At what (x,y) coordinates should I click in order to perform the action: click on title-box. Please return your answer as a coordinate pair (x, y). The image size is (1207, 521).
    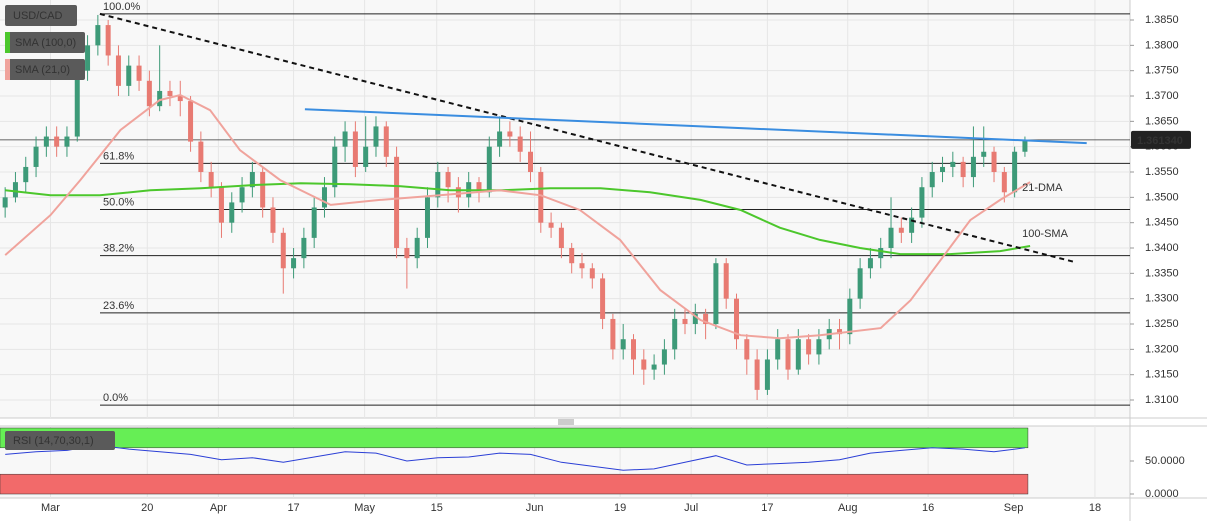
    Looking at the image, I should click on (41, 15).